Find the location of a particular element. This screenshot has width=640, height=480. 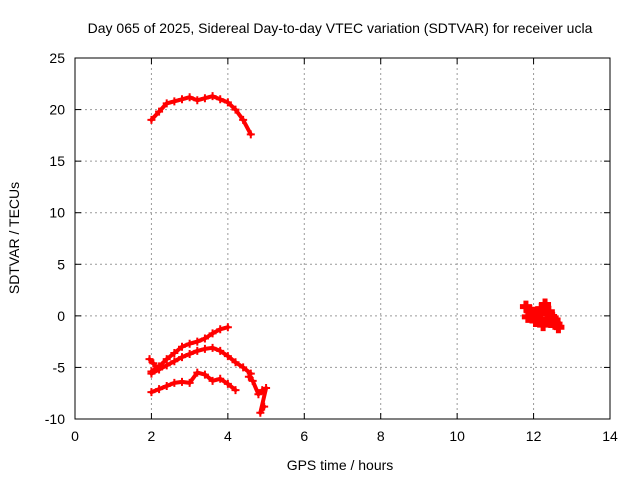

y-tick-label: 0 is located at coordinates (61, 316).